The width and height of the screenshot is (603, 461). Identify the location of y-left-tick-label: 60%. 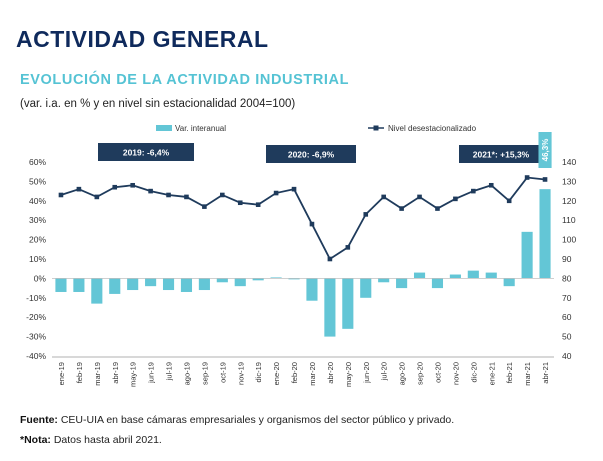
(37, 162).